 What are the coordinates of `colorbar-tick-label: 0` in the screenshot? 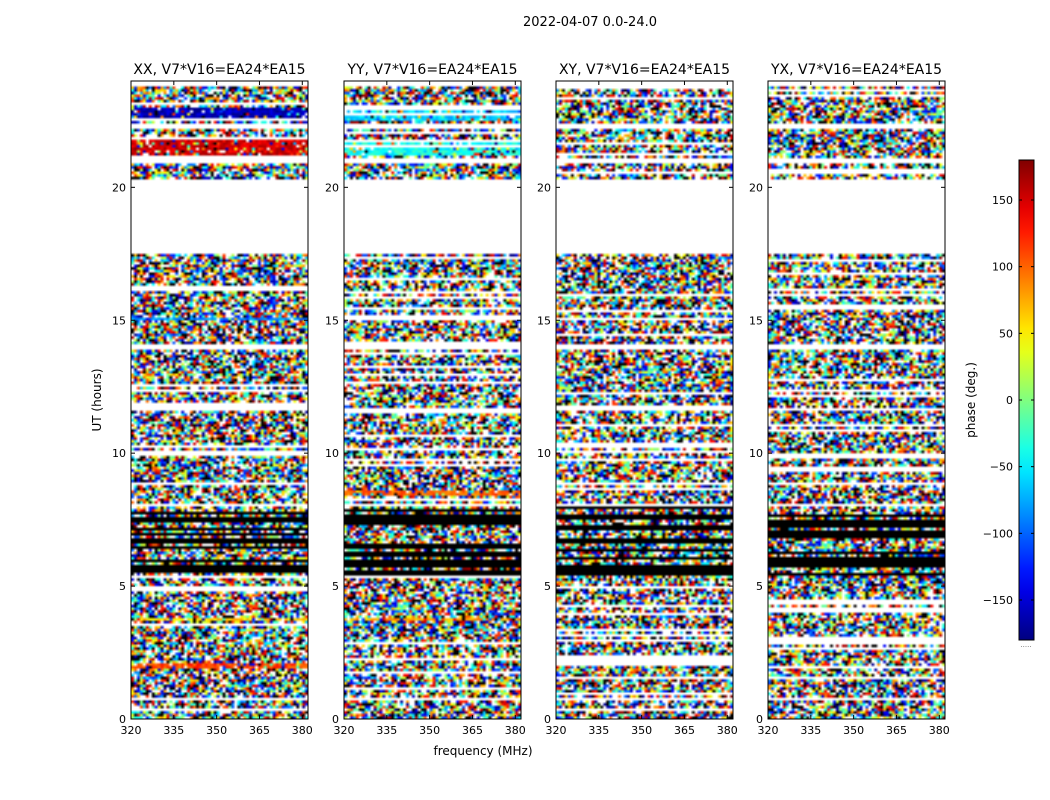 It's located at (1009, 400).